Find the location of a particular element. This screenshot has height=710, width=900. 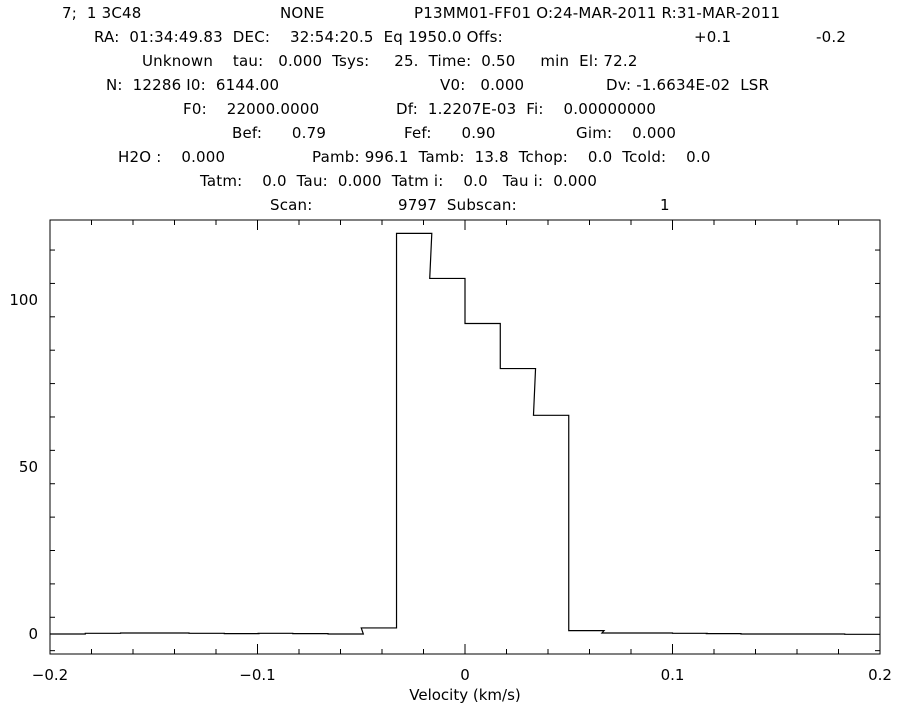

header-offset-ra: +0.1 is located at coordinates (713, 37).